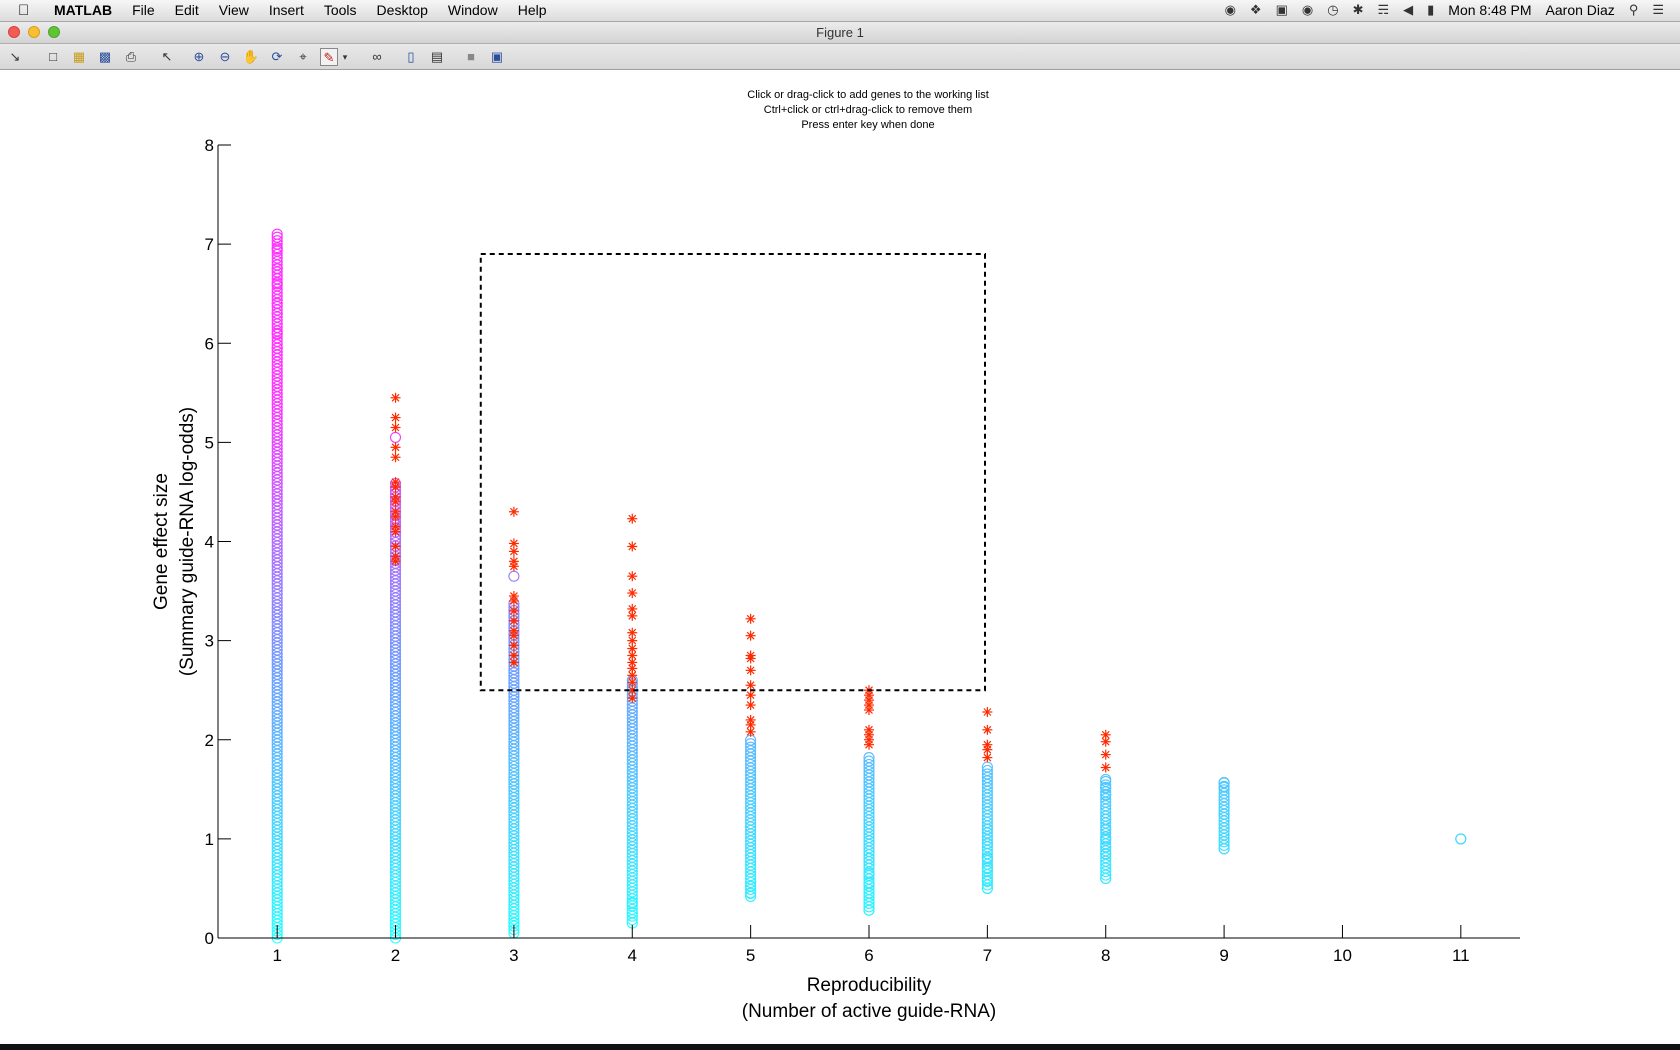 The width and height of the screenshot is (1680, 1050). Describe the element at coordinates (251, 56) in the screenshot. I see `pan-hand-icon: ✋` at that location.